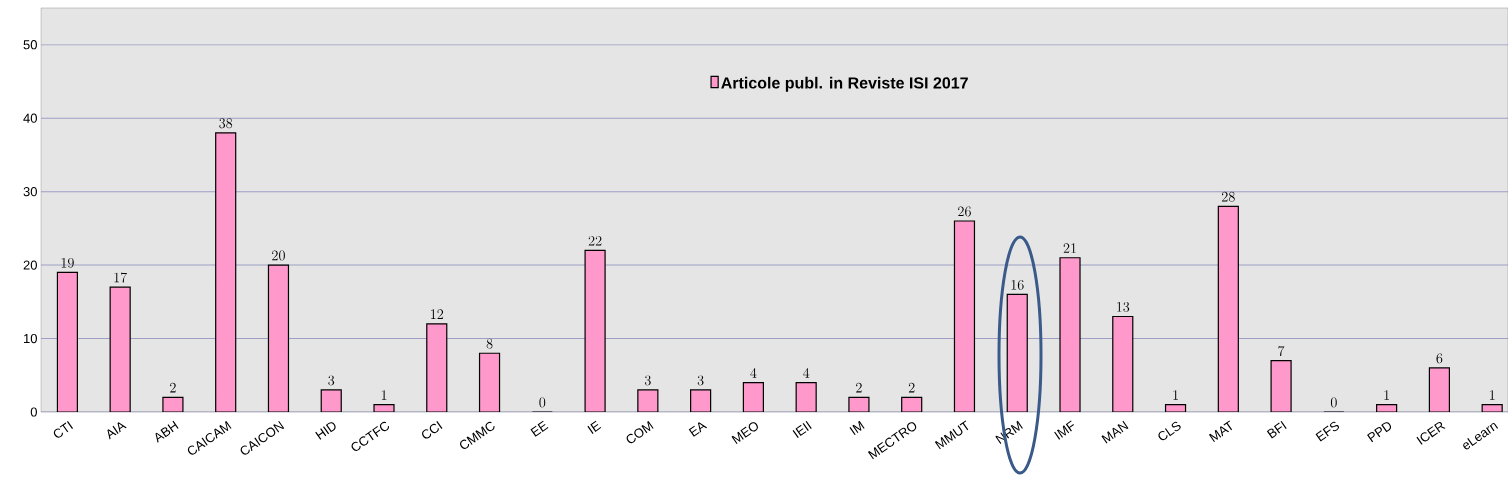 The height and width of the screenshot is (483, 1508). Describe the element at coordinates (226, 123) in the screenshot. I see `data-label: 38` at that location.